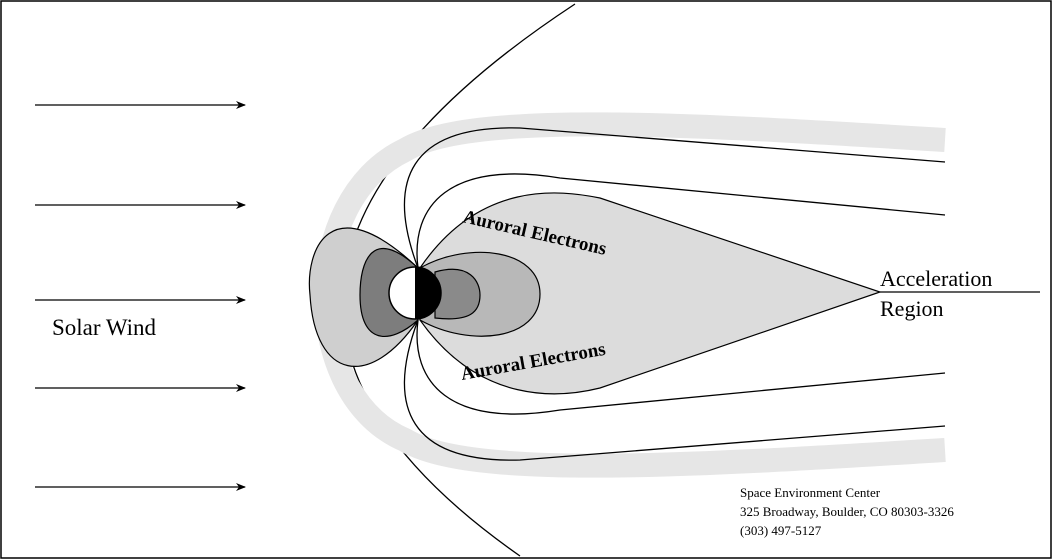 The width and height of the screenshot is (1052, 559). What do you see at coordinates (415, 293) in the screenshot?
I see `earth` at bounding box center [415, 293].